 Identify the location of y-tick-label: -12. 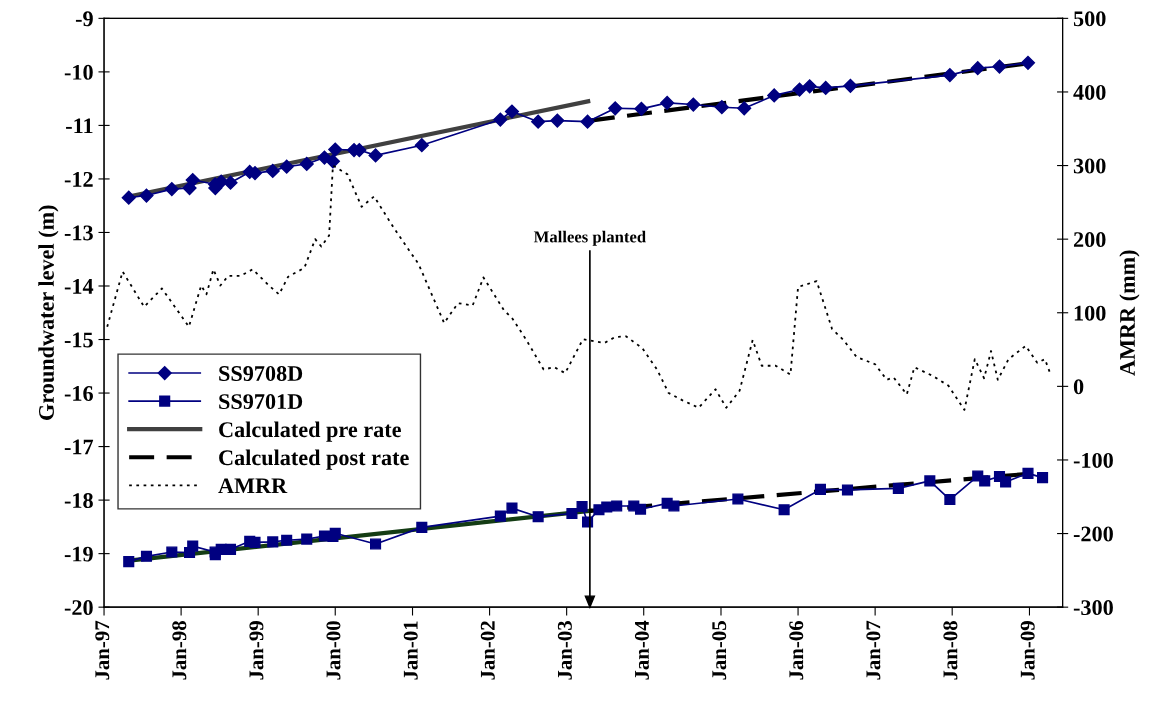
(78, 179).